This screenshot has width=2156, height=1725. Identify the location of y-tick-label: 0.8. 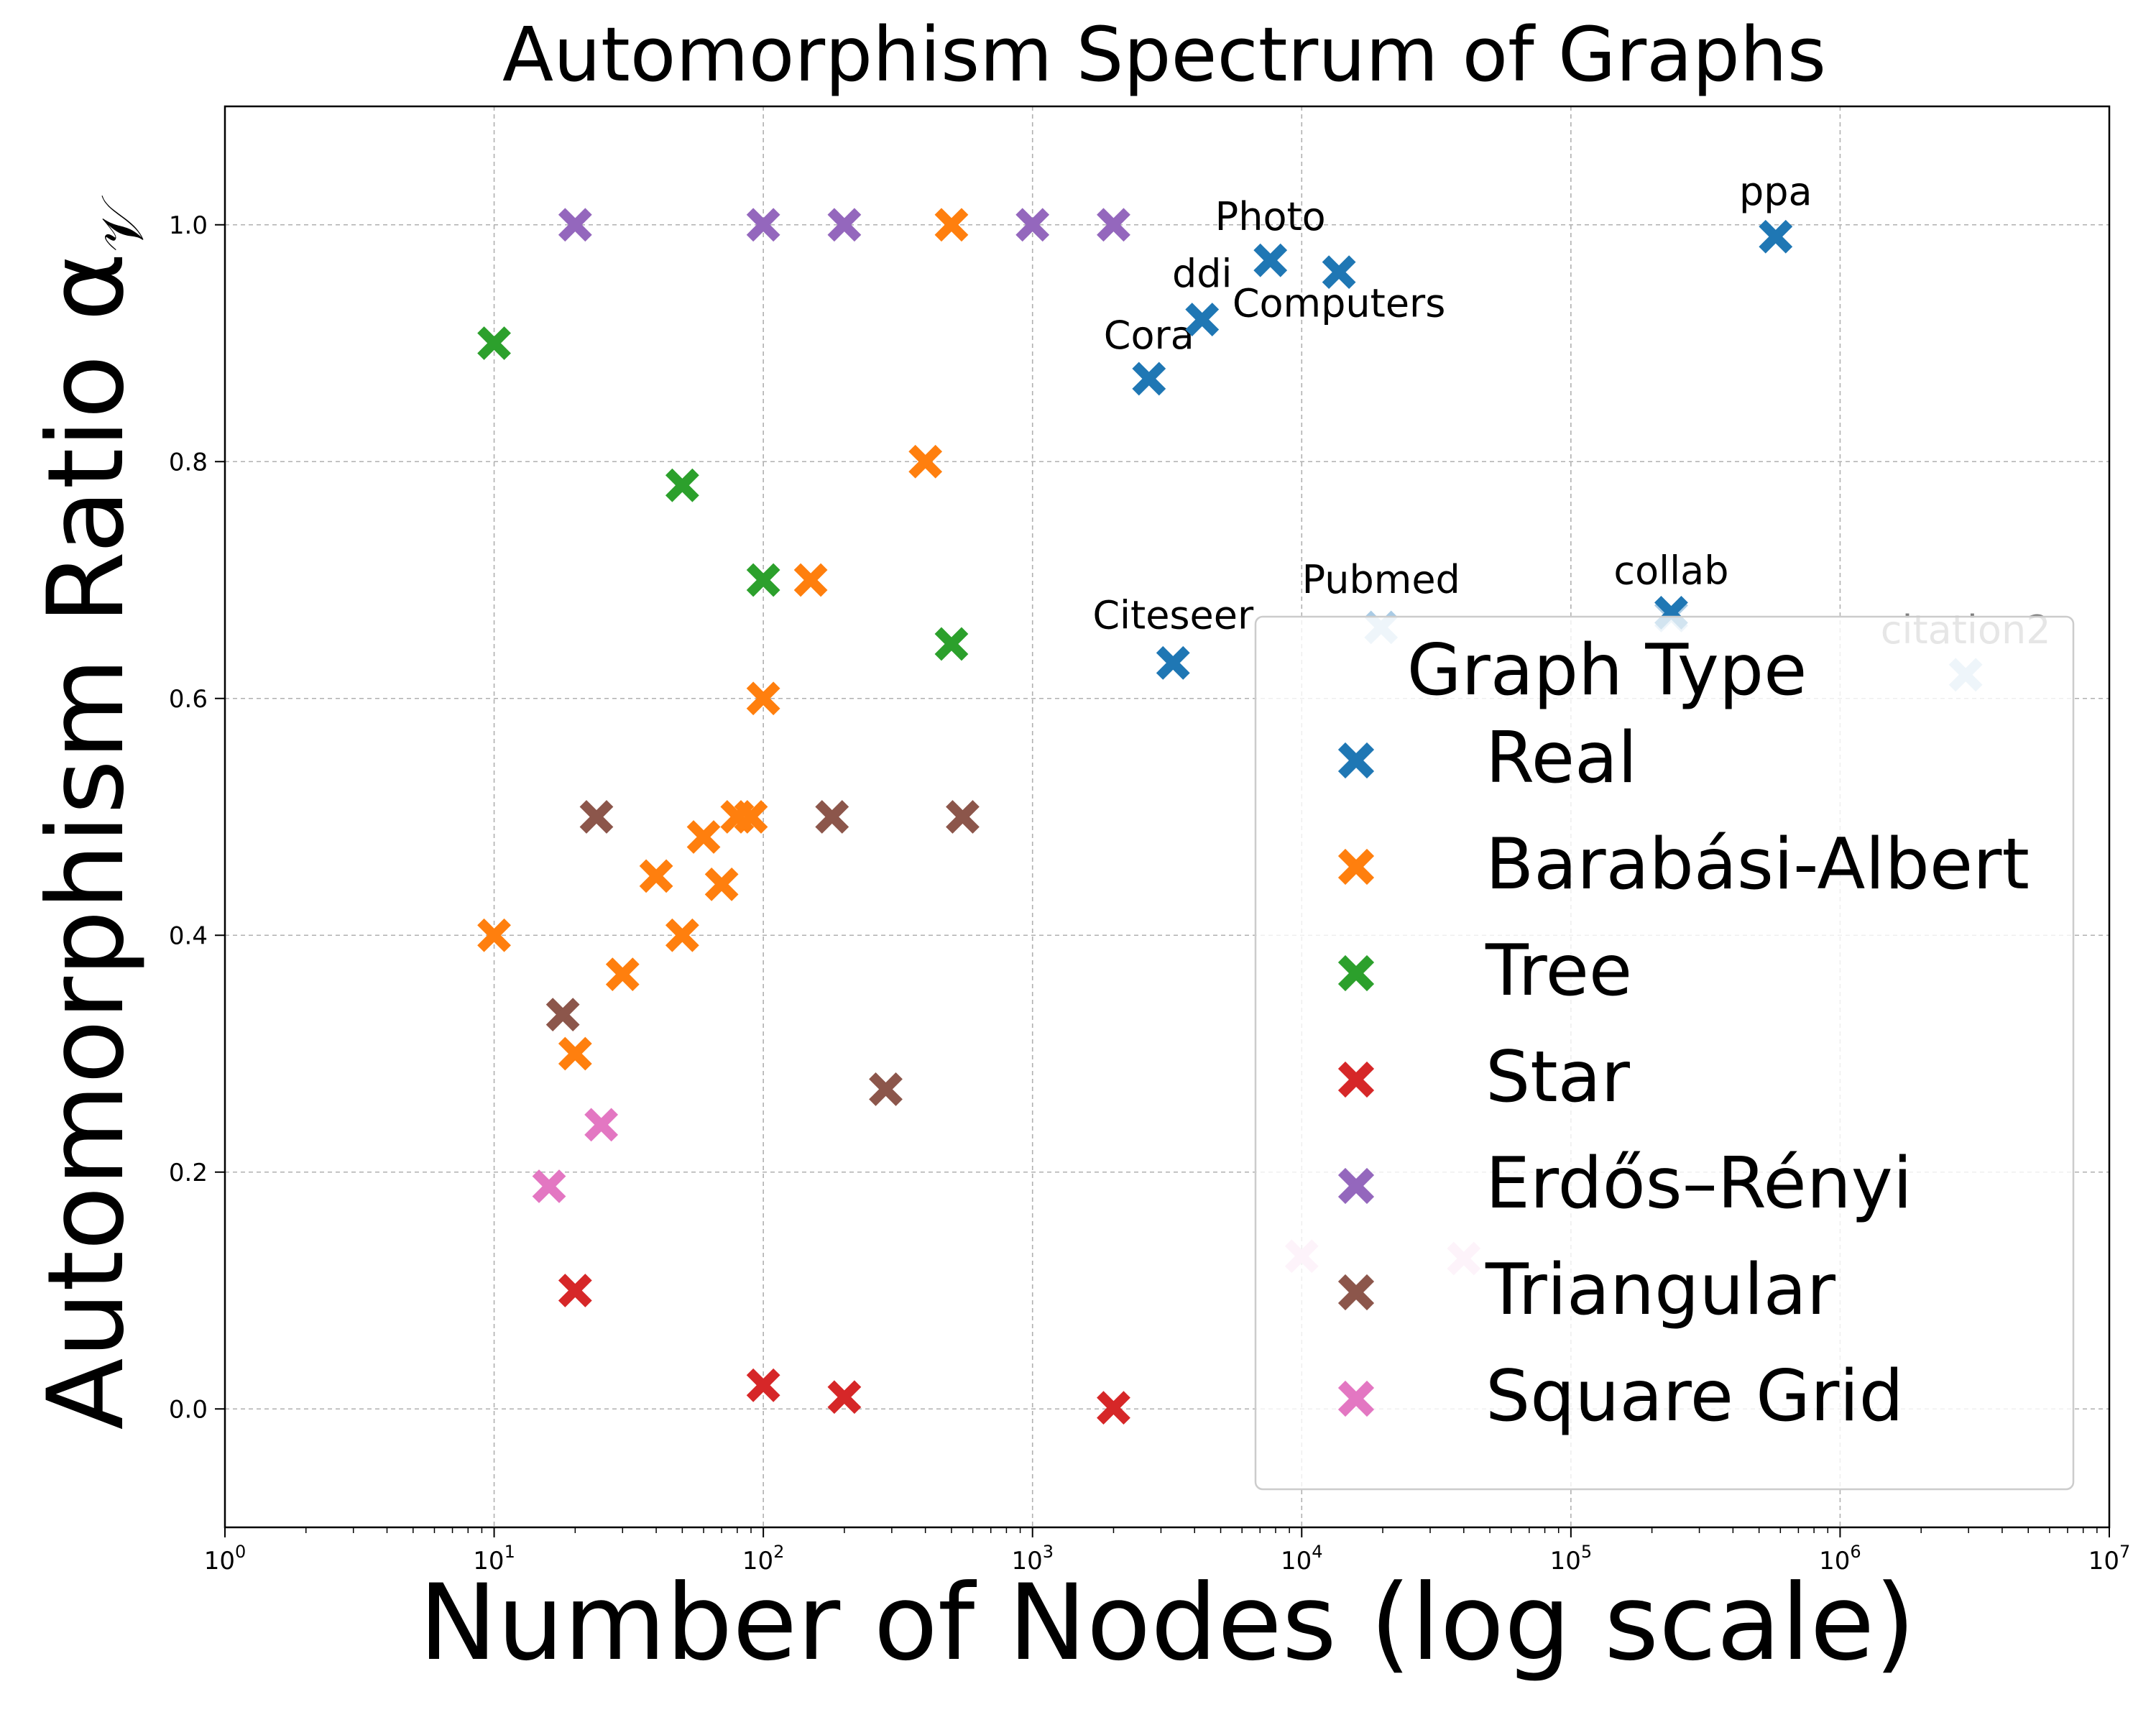
(189, 462).